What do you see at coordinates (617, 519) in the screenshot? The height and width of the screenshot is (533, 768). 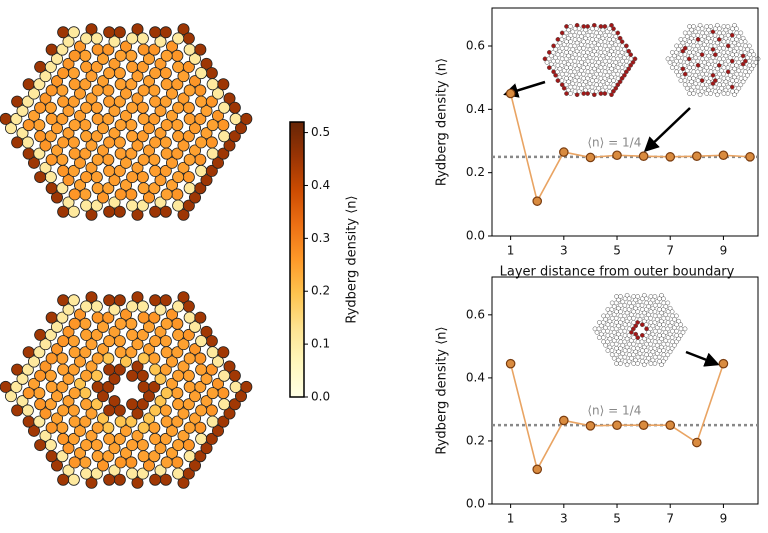 I see `x-tick-label: 5` at bounding box center [617, 519].